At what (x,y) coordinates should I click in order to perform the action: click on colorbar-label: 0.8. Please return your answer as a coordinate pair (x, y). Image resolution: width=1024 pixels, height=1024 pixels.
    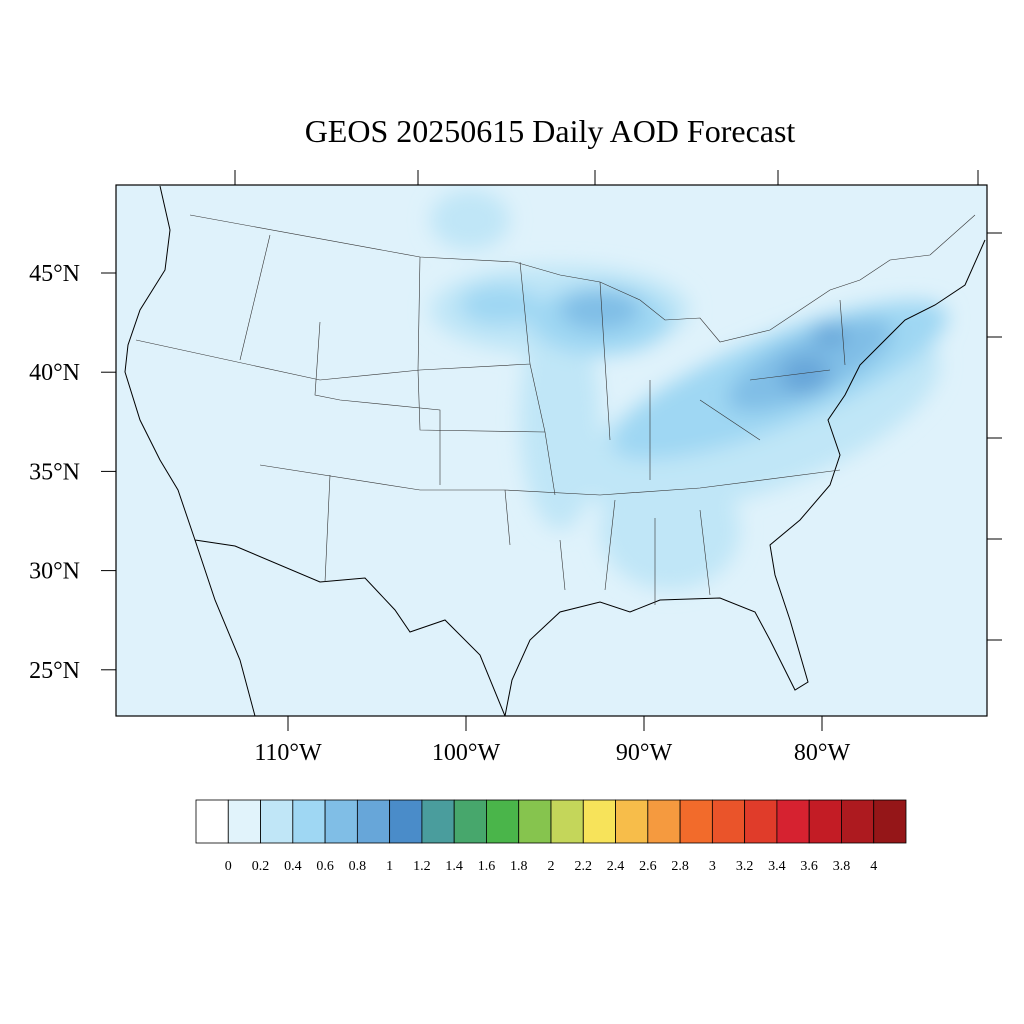
    Looking at the image, I should click on (358, 866).